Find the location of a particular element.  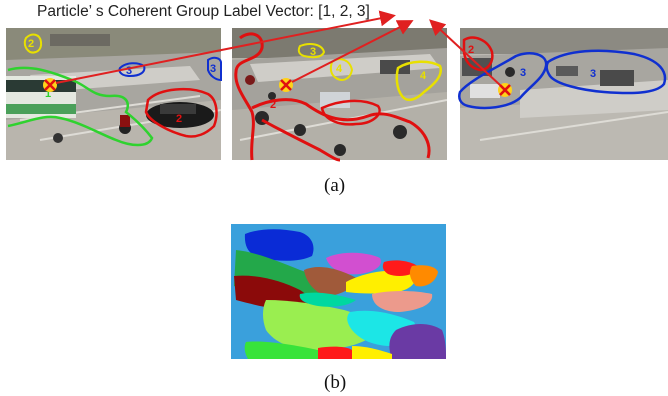

caption-b: (b) is located at coordinates (335, 382).